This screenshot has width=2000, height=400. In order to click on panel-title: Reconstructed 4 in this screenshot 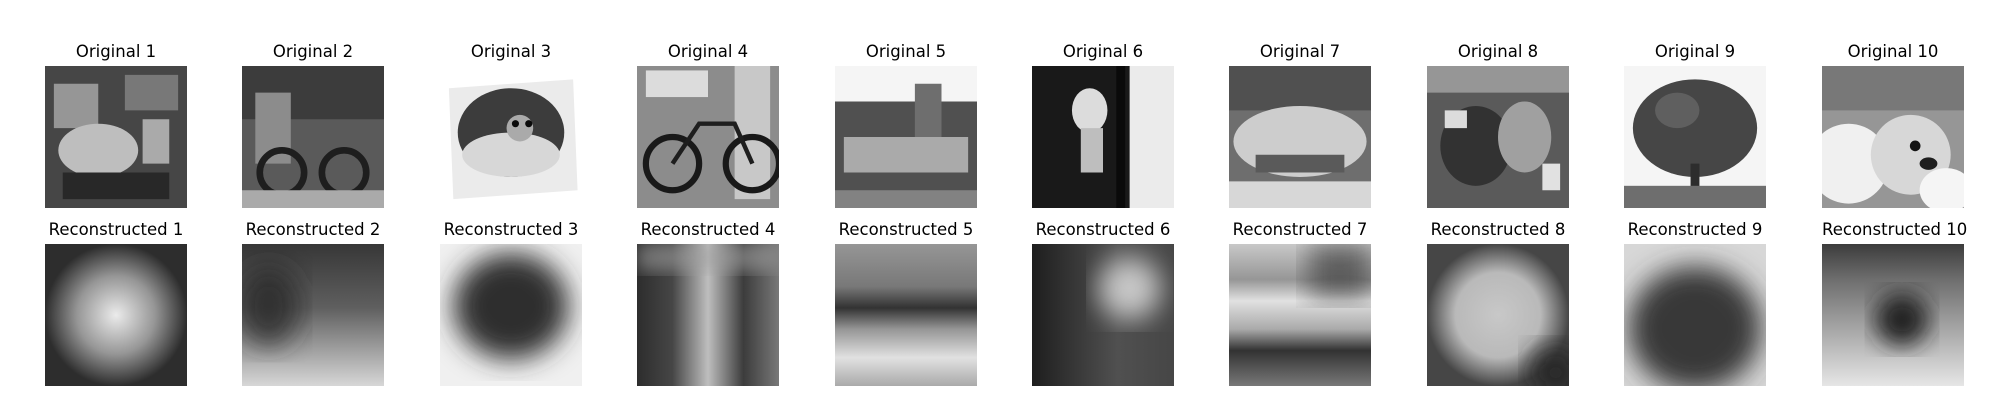, I will do `click(708, 229)`.